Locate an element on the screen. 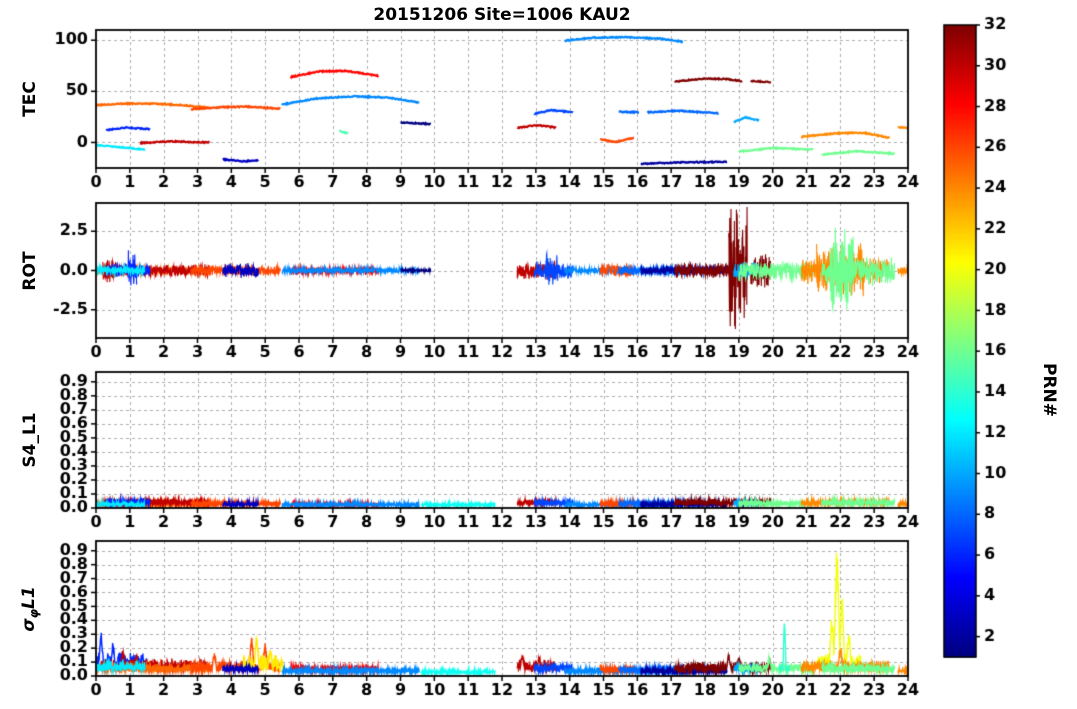 Image resolution: width=1077 pixels, height=709 pixels. chart-title: 20151206 Site=1006 KAU2 is located at coordinates (502, 15).